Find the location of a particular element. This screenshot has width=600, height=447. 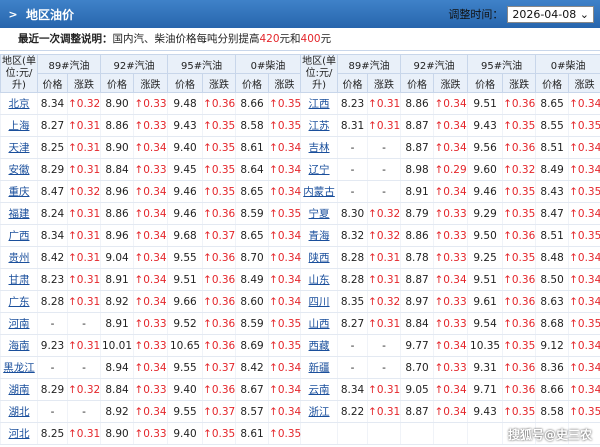

price-cell: 8.58 is located at coordinates (552, 411).